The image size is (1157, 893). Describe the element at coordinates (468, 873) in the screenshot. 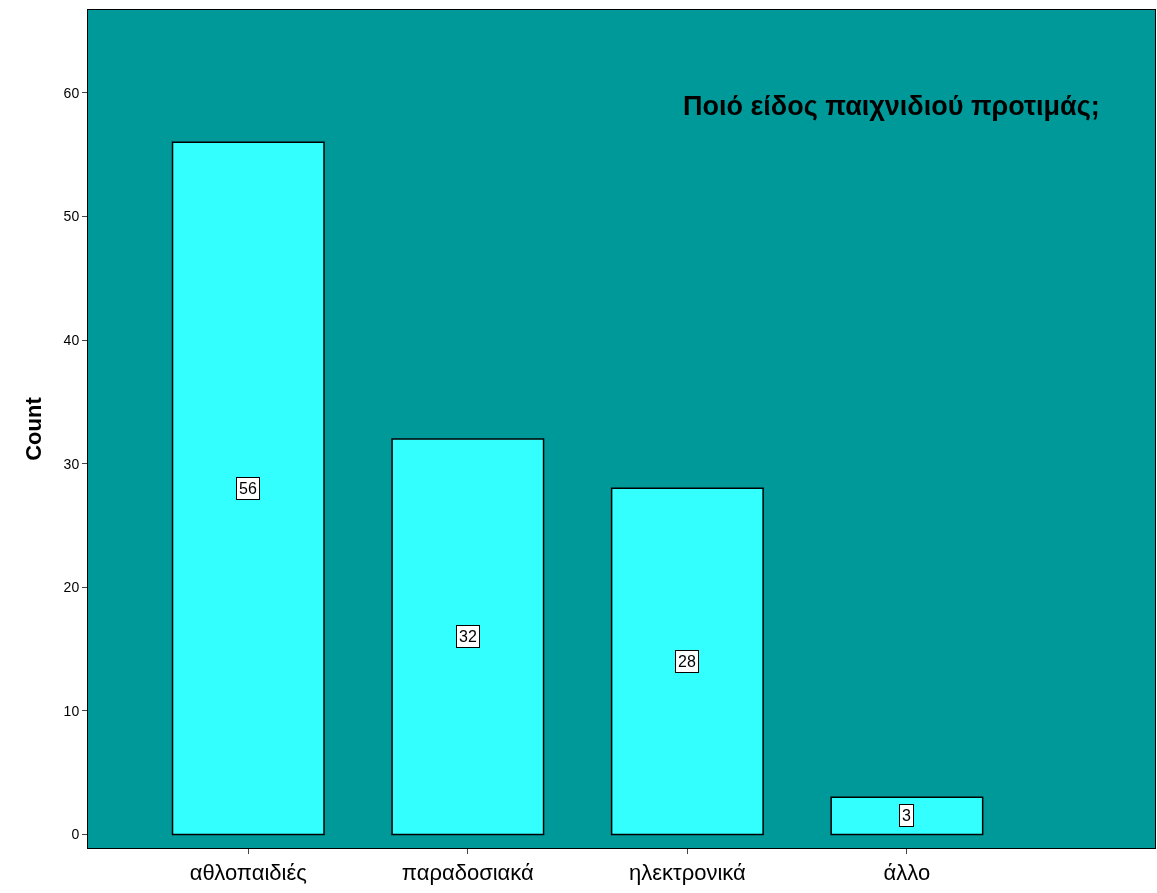

I see `x-tick-label: παραδοσιακά` at that location.